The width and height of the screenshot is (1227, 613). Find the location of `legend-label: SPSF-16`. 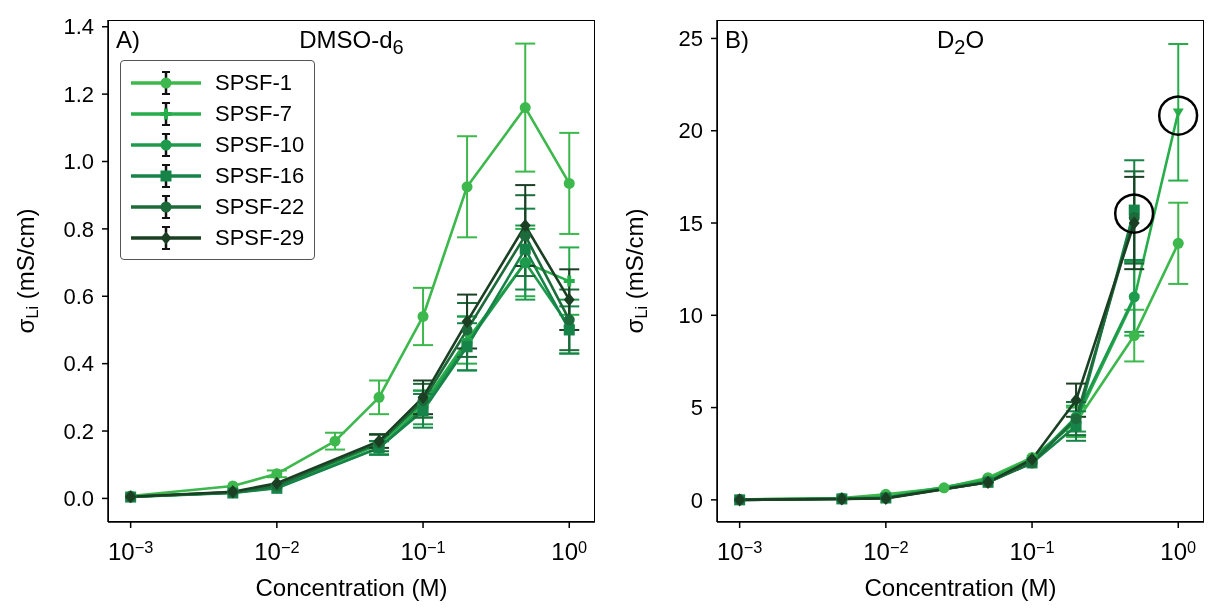

legend-label: SPSF-16 is located at coordinates (260, 175).